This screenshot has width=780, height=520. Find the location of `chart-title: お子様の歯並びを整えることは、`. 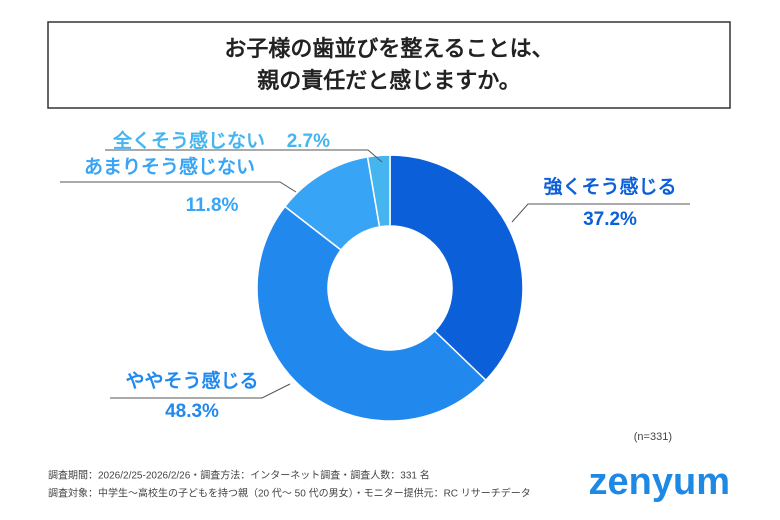

chart-title: お子様の歯並びを整えることは、 is located at coordinates (388, 48).